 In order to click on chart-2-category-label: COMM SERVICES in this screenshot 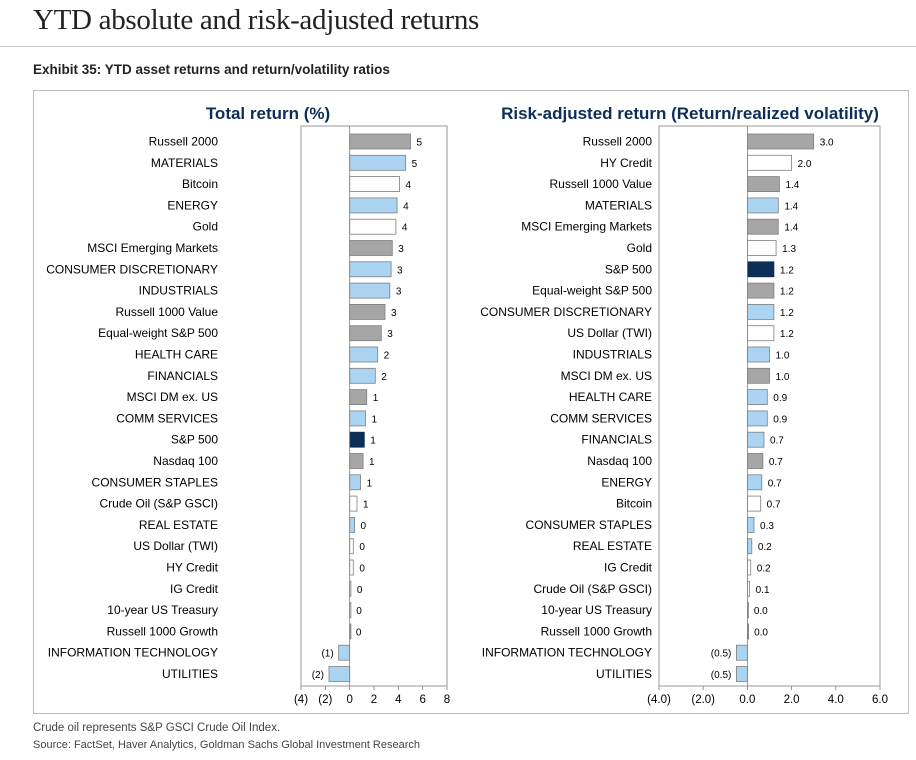, I will do `click(601, 418)`.